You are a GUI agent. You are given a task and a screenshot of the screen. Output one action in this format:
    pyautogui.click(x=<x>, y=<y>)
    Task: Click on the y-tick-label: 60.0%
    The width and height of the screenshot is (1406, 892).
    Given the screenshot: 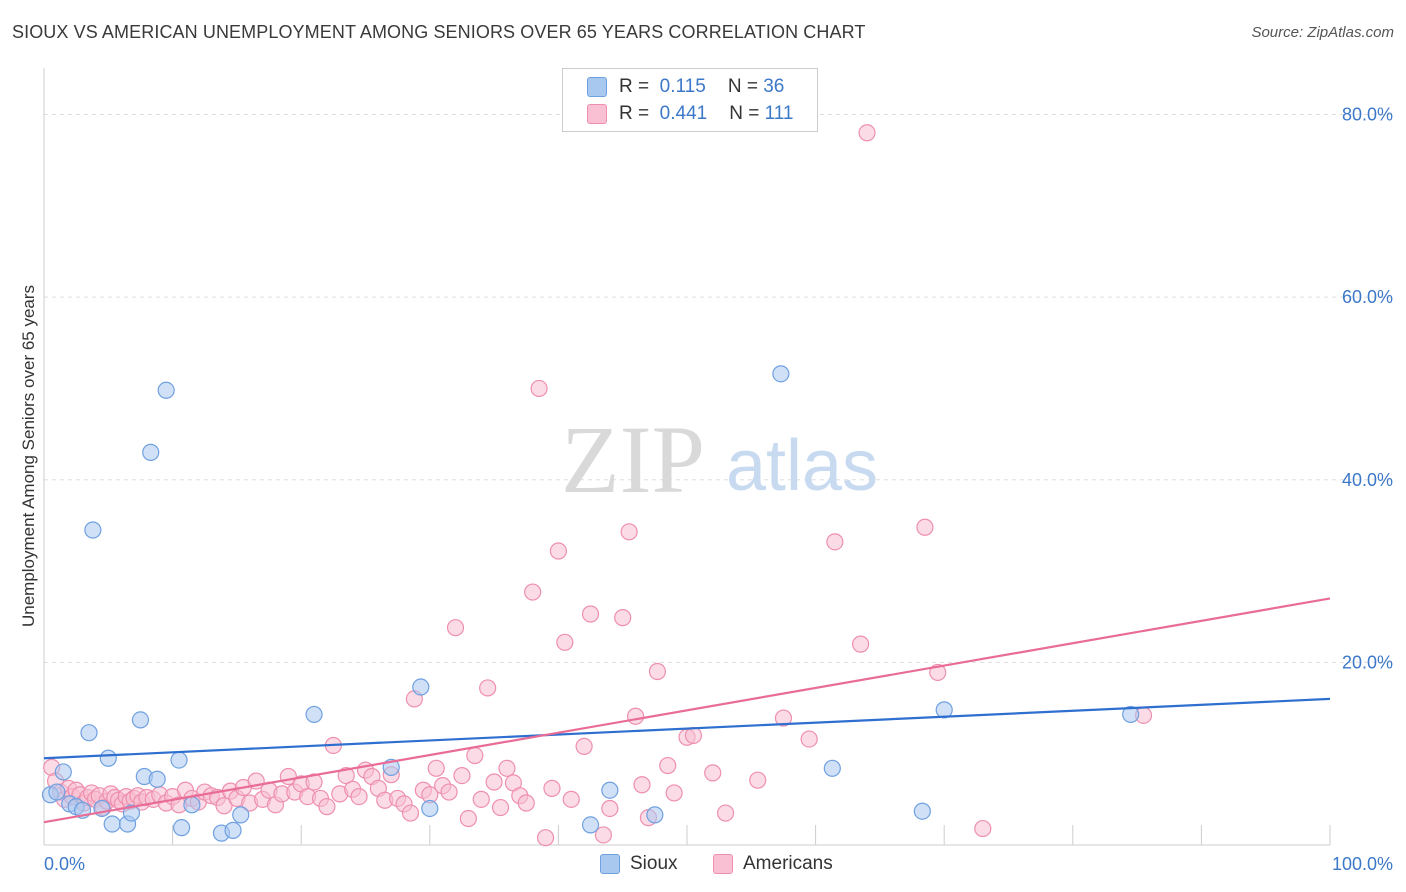 What is the action you would take?
    pyautogui.click(x=1367, y=297)
    